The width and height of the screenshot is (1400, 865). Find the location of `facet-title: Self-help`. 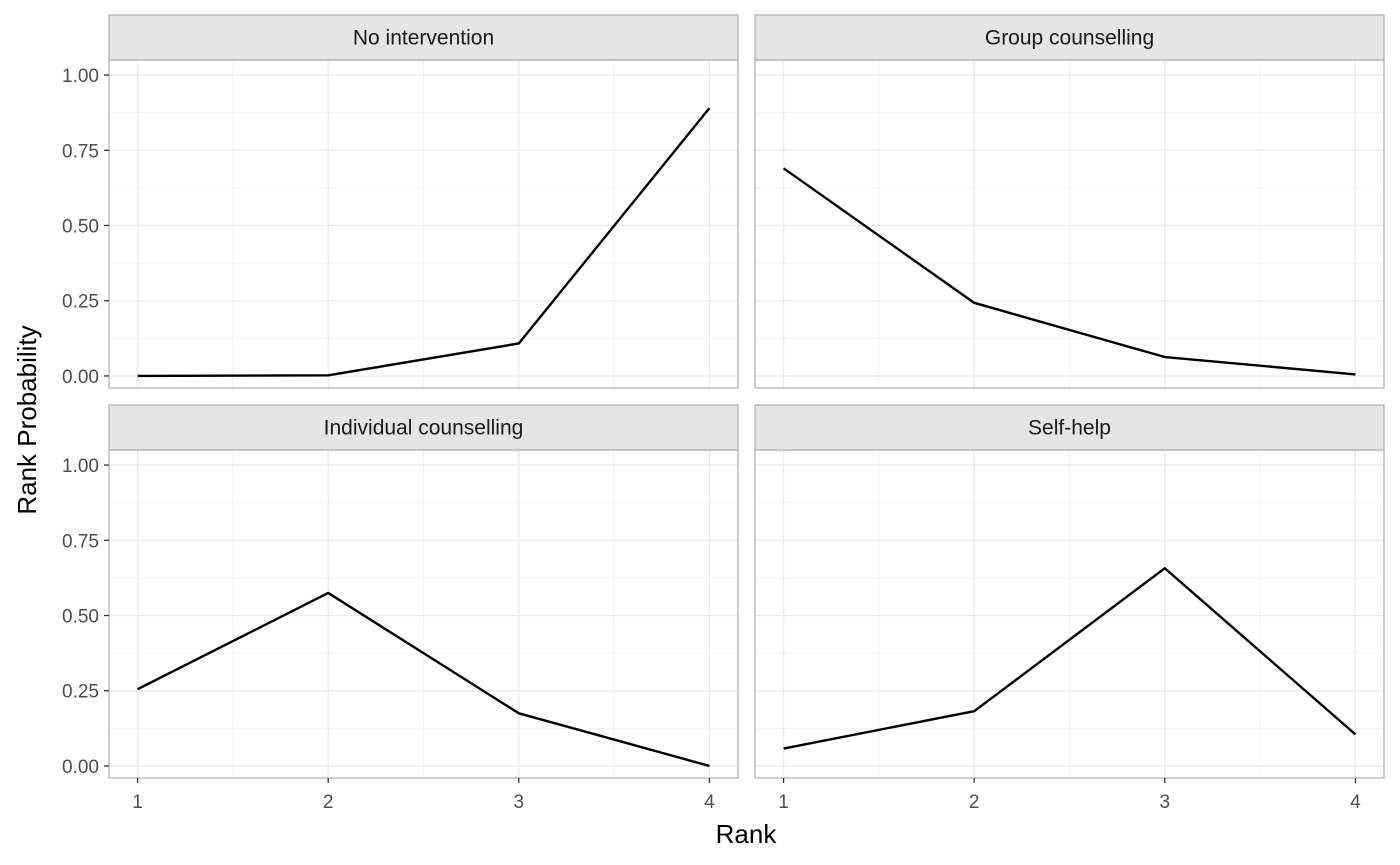

facet-title: Self-help is located at coordinates (1069, 428).